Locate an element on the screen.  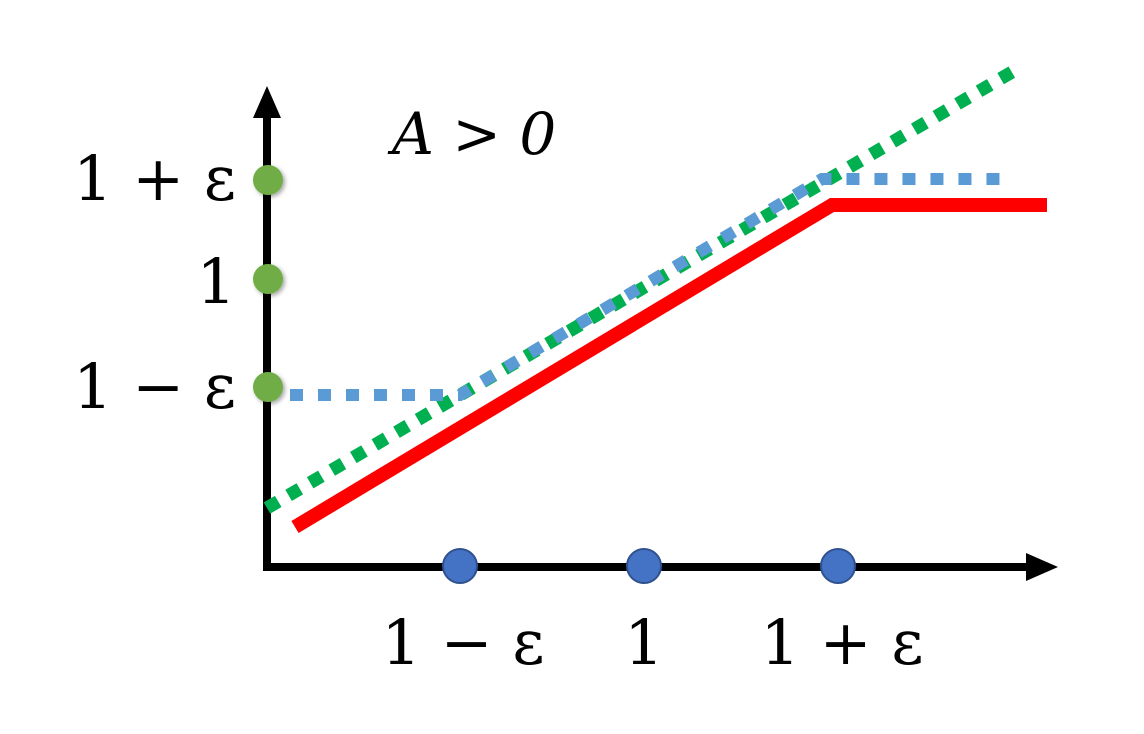
y-tick-label: 1 is located at coordinates (216, 281).